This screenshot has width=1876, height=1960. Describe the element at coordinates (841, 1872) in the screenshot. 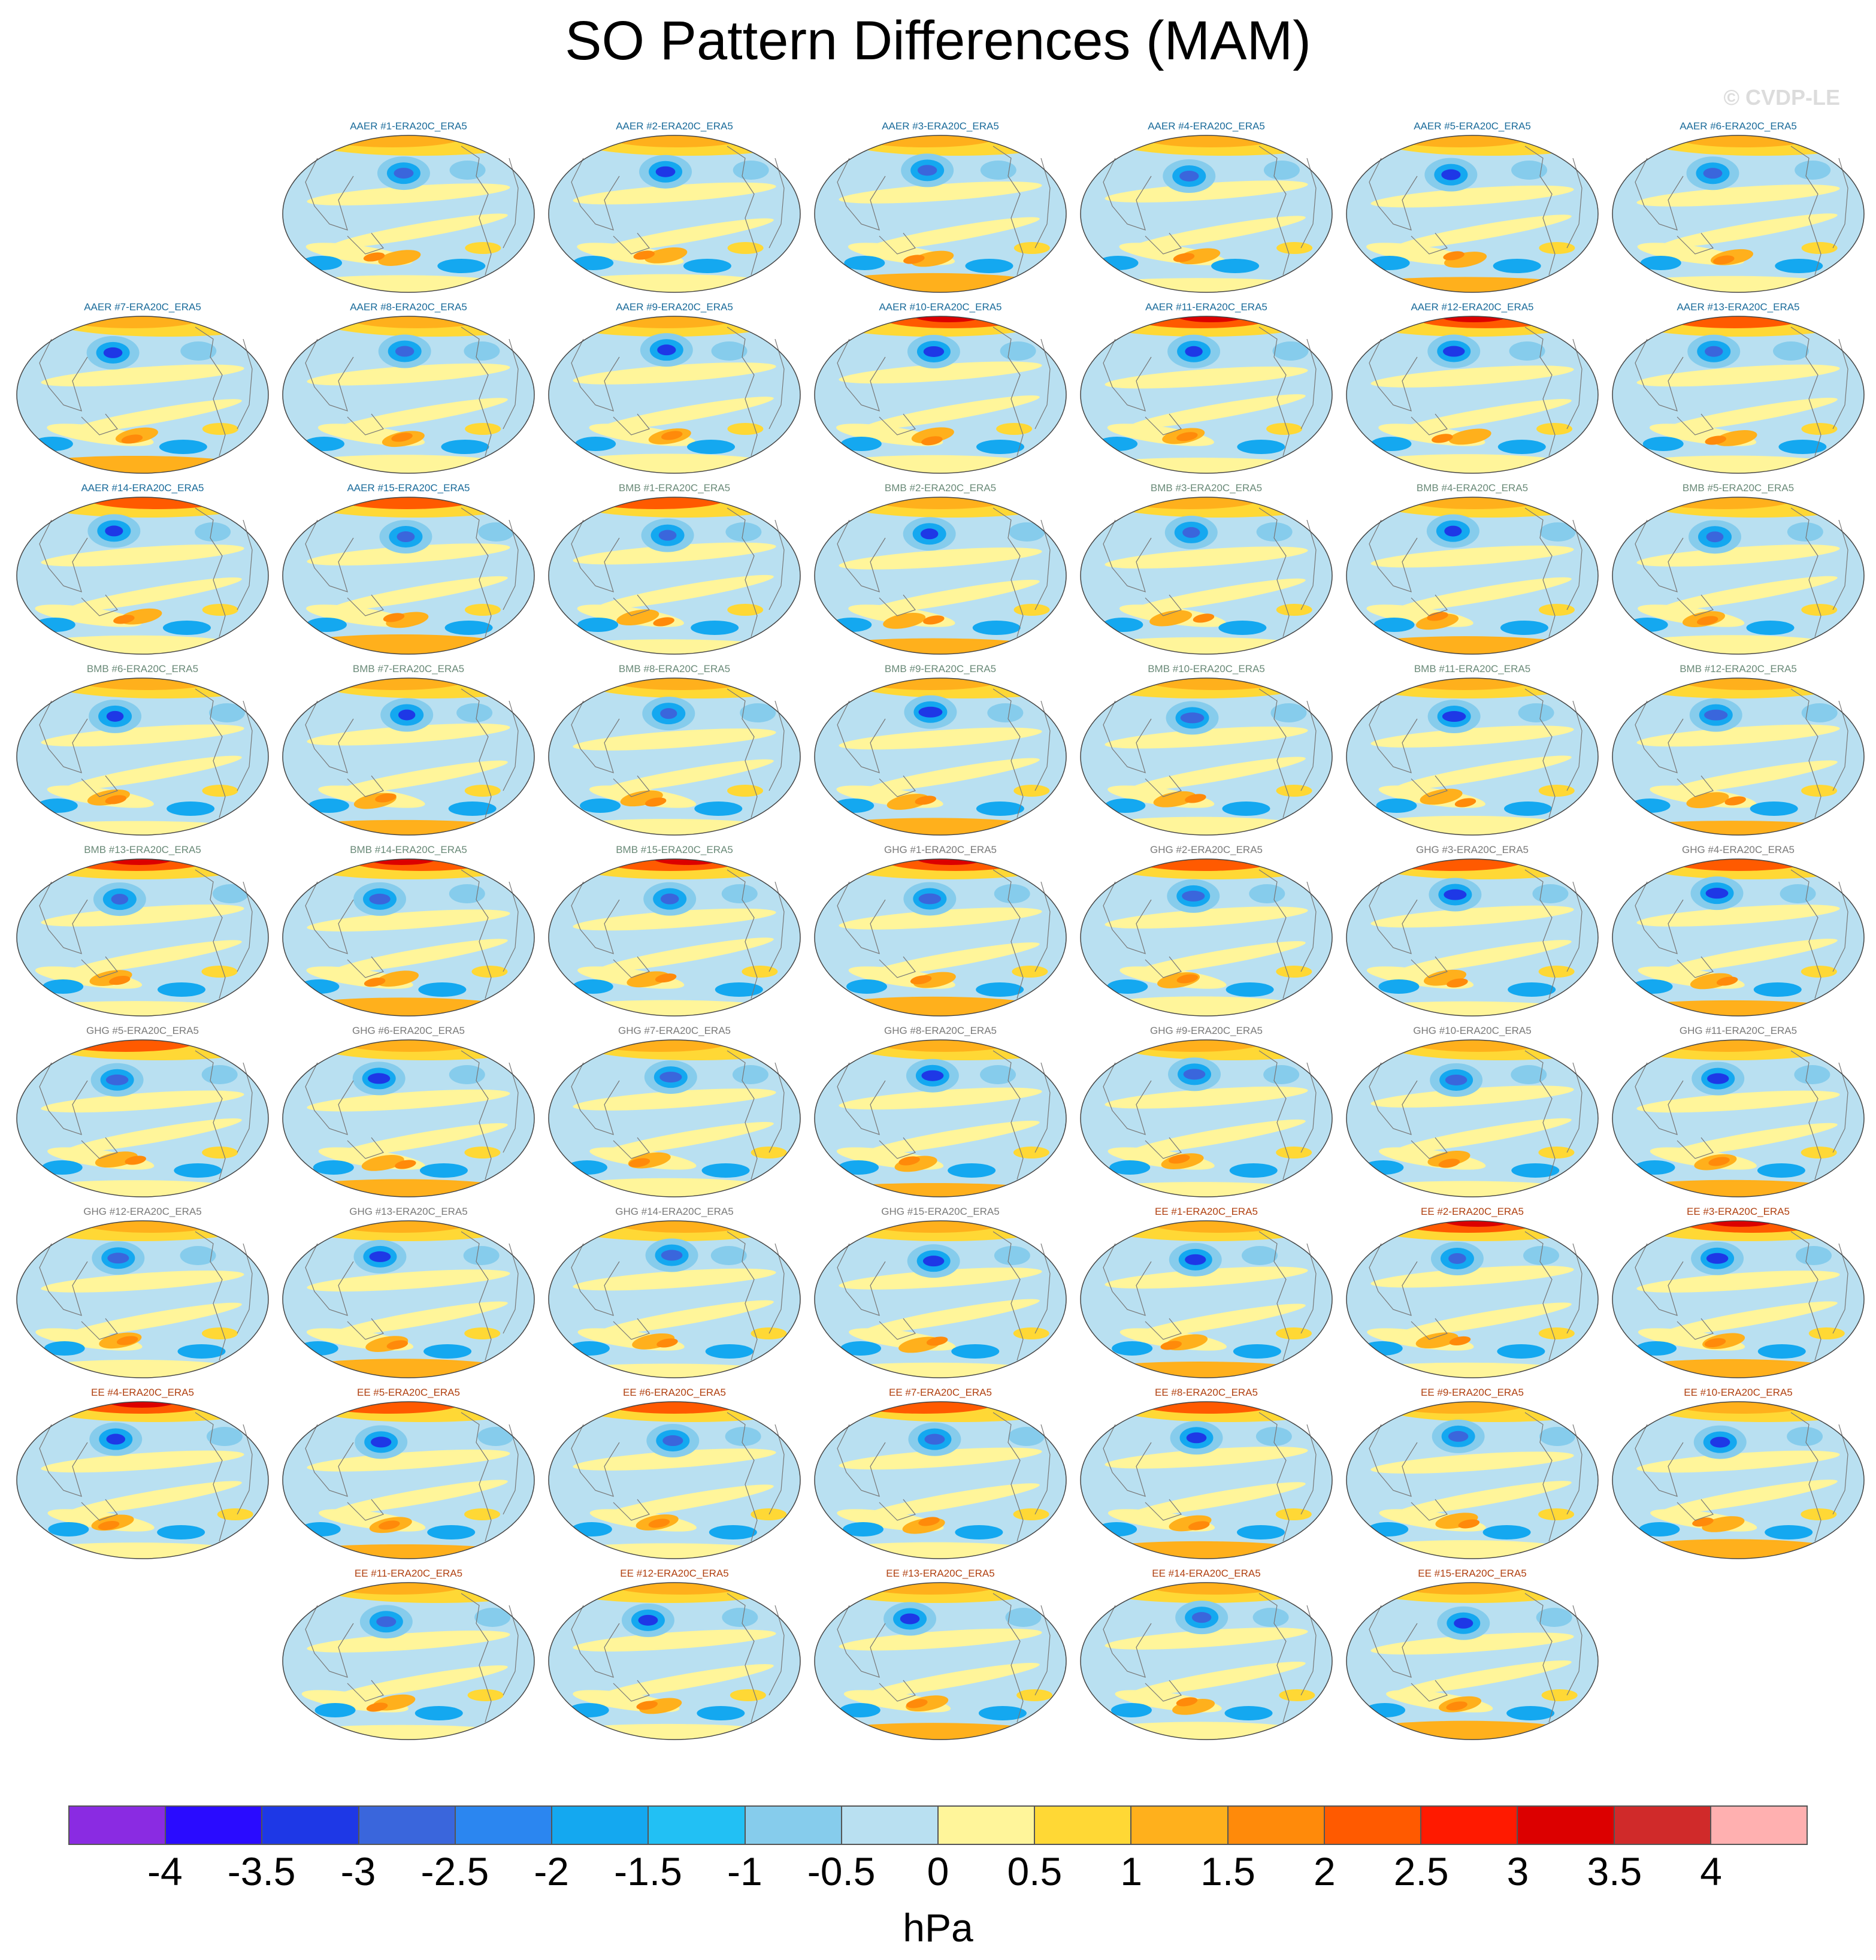

I see `colorbar-tick-label: -0.5` at that location.